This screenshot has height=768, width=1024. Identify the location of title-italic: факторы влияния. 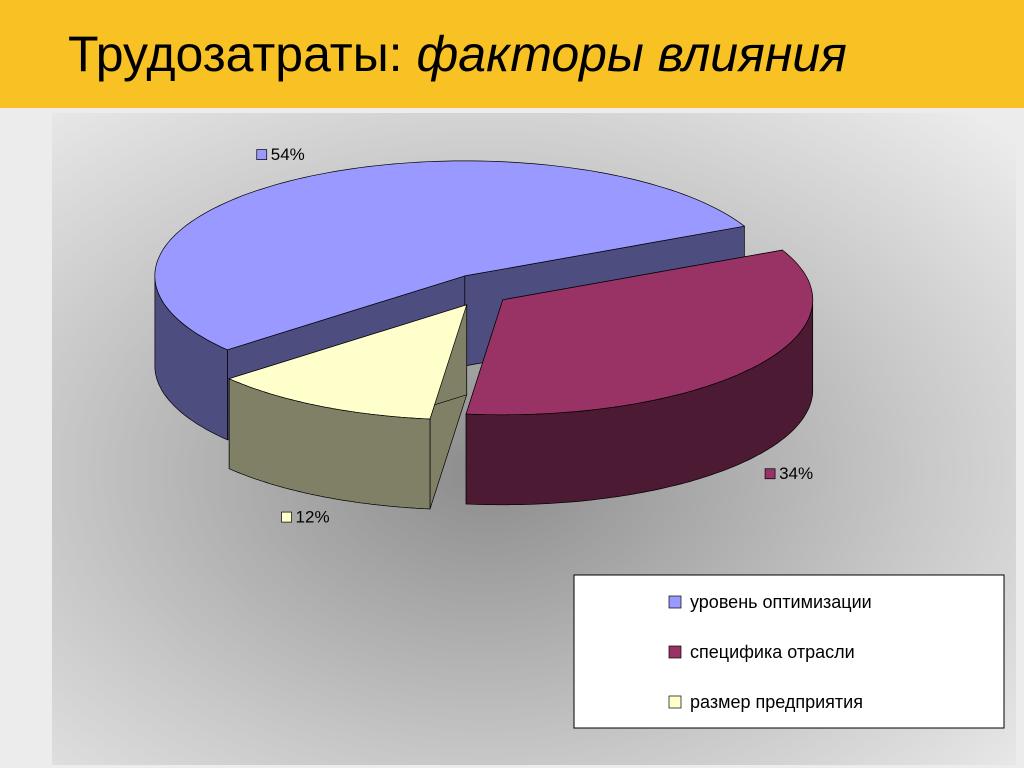
(632, 54).